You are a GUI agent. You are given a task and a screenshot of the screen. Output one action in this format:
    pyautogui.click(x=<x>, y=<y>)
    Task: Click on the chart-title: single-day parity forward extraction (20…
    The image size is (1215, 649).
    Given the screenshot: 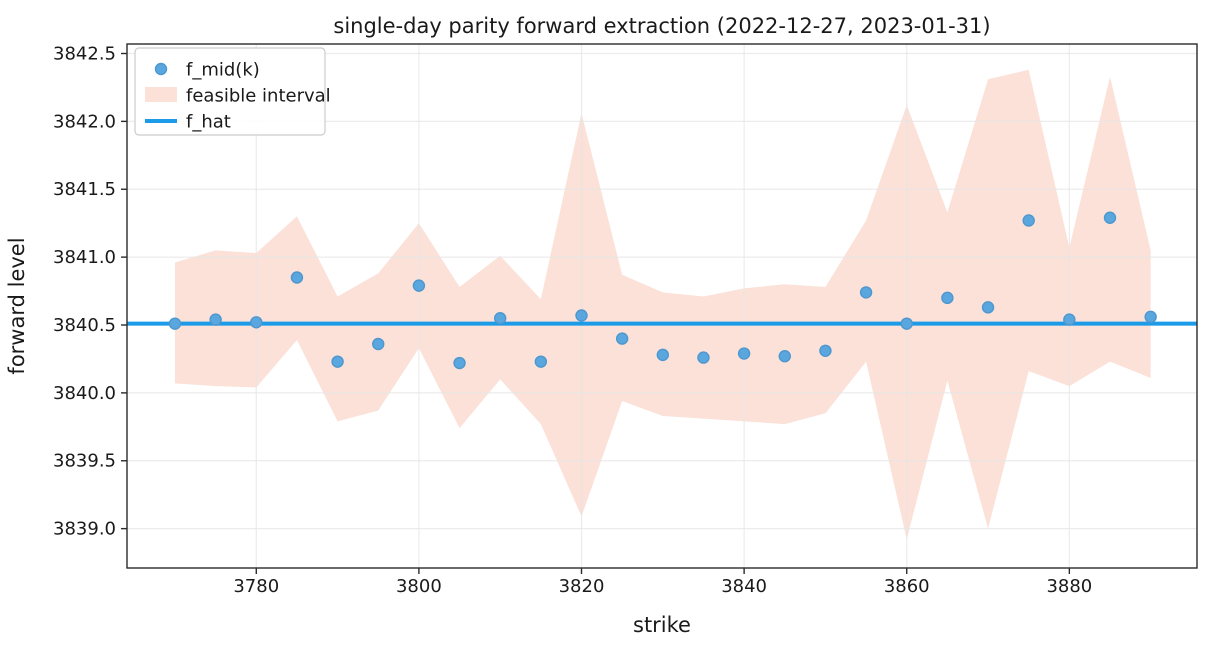 What is the action you would take?
    pyautogui.click(x=661, y=26)
    